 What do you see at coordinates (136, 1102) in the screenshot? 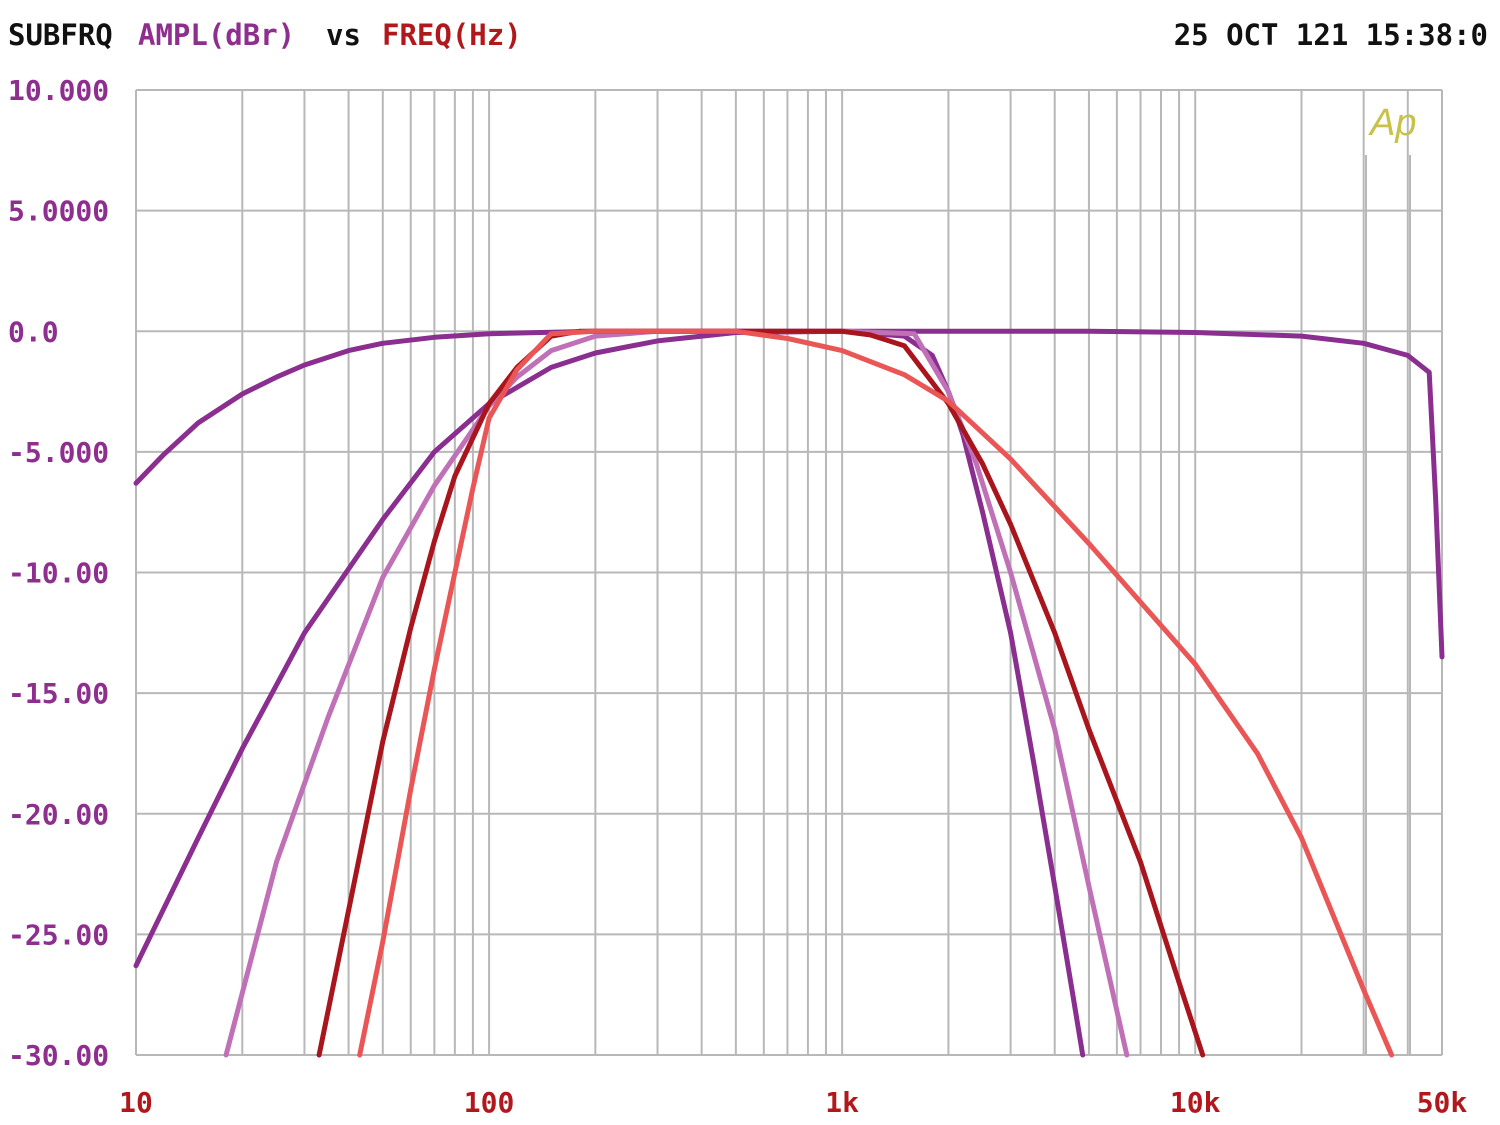
I see `x-tick-label: 10` at bounding box center [136, 1102].